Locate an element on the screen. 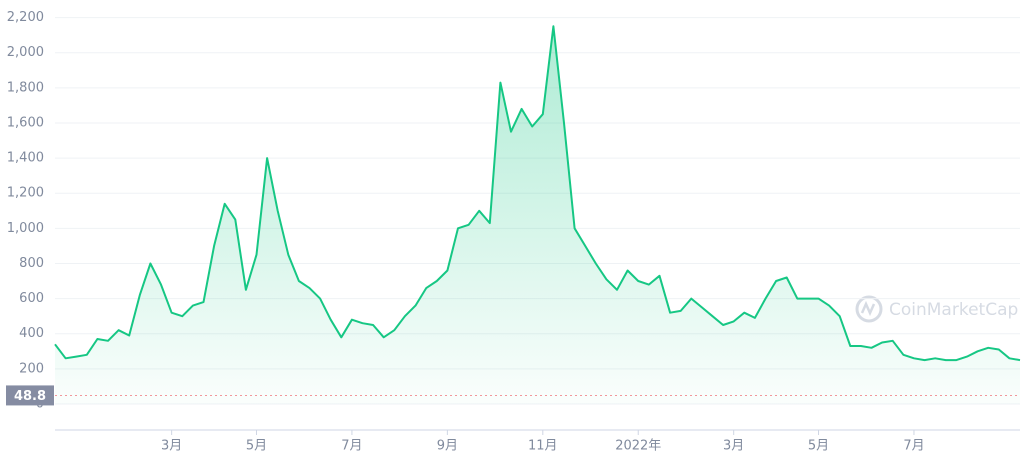  y-tick-label: 400 is located at coordinates (31, 333).